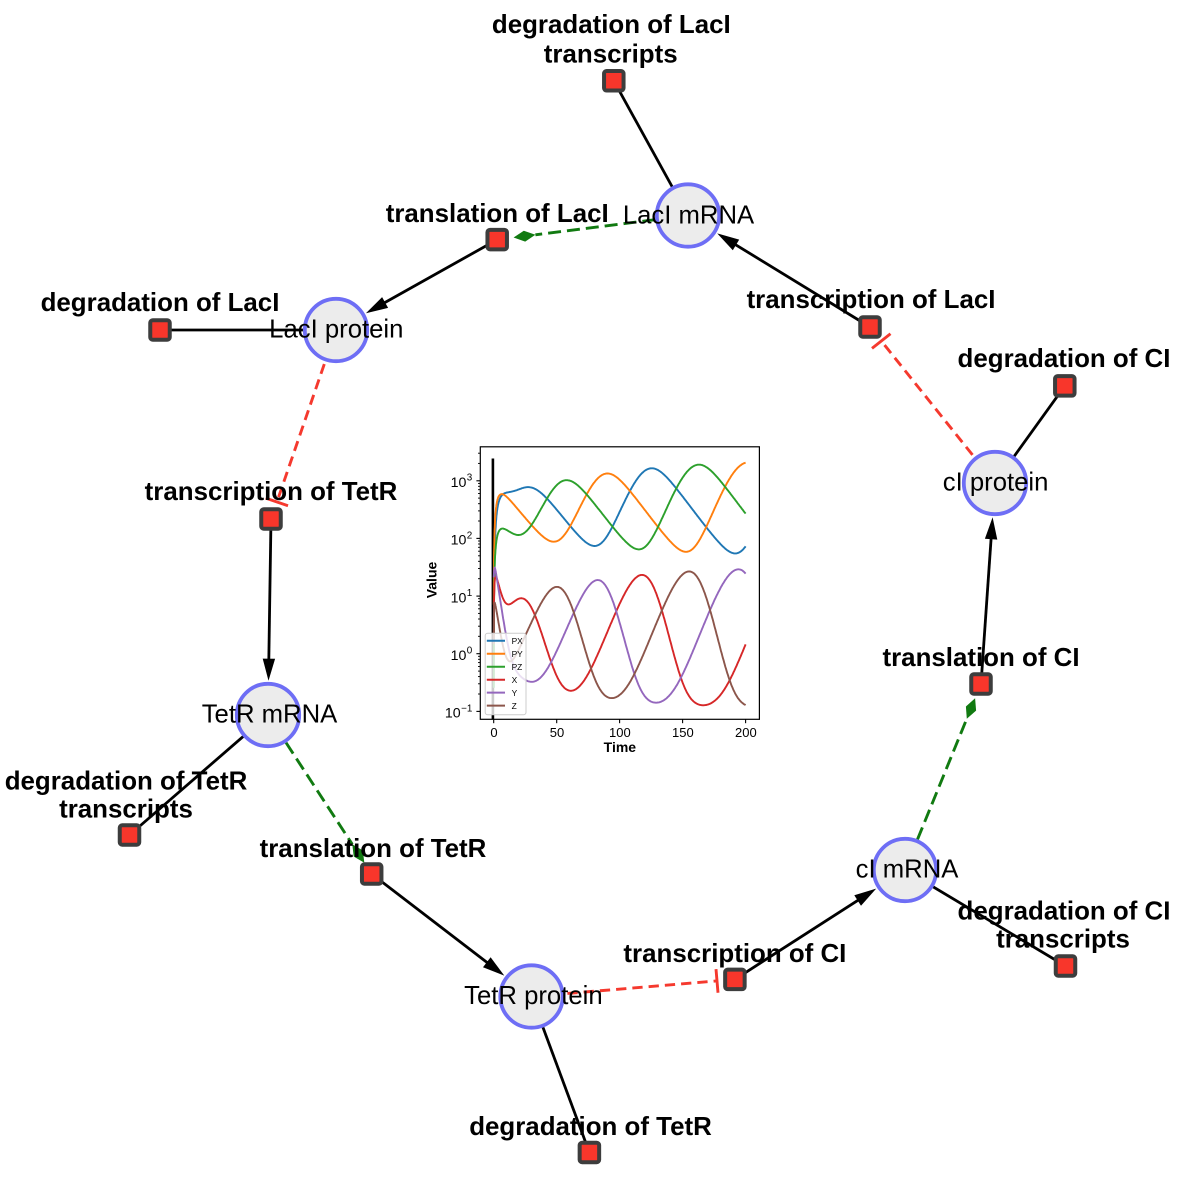 The height and width of the screenshot is (1200, 1189). Describe the element at coordinates (515, 680) in the screenshot. I see `svg-text: X` at that location.